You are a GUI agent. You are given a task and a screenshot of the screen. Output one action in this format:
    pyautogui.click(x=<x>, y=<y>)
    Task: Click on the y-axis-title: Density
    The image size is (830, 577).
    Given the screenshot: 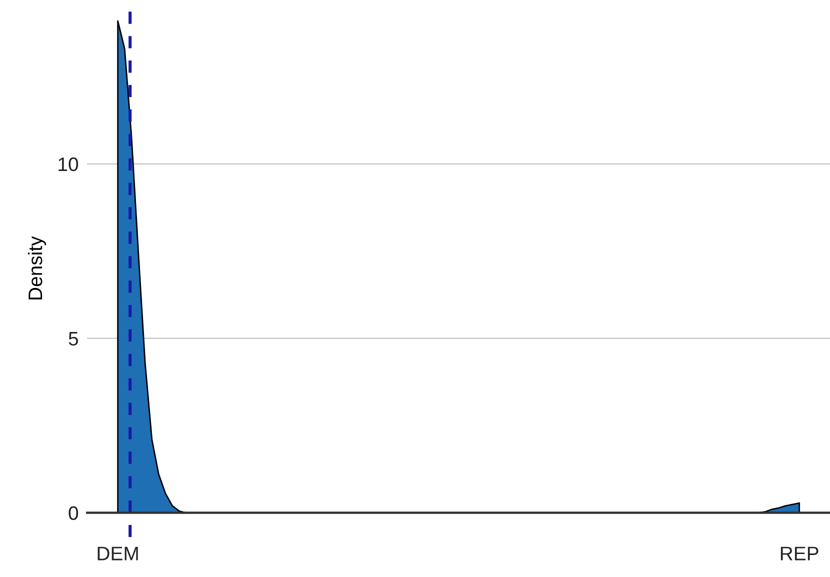 What is the action you would take?
    pyautogui.click(x=37, y=268)
    